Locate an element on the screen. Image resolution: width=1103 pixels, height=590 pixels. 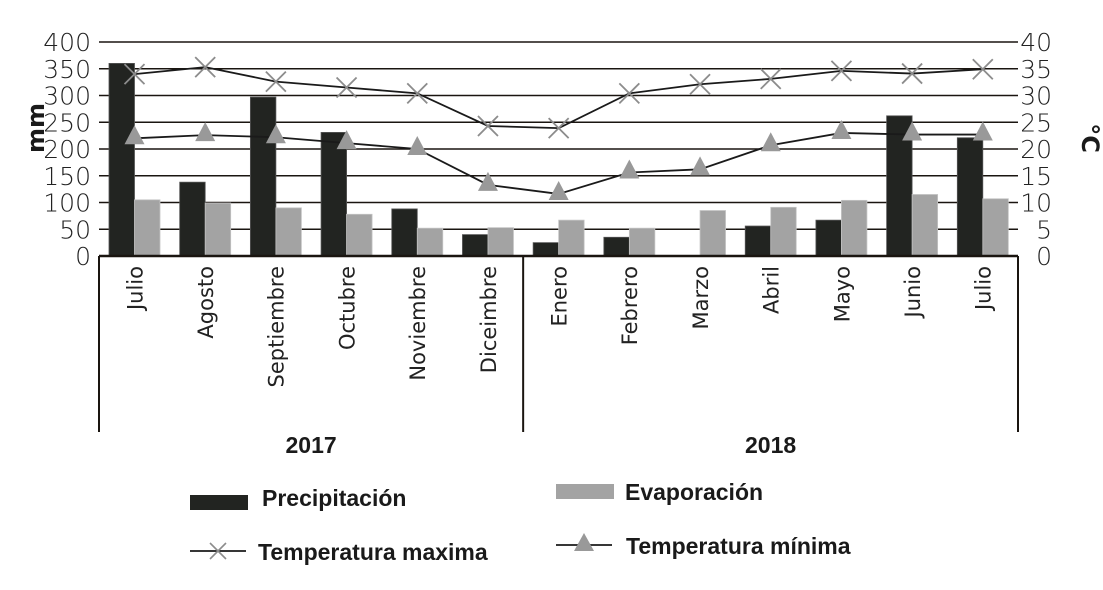
legend-swatch-precipitation is located at coordinates (219, 502).